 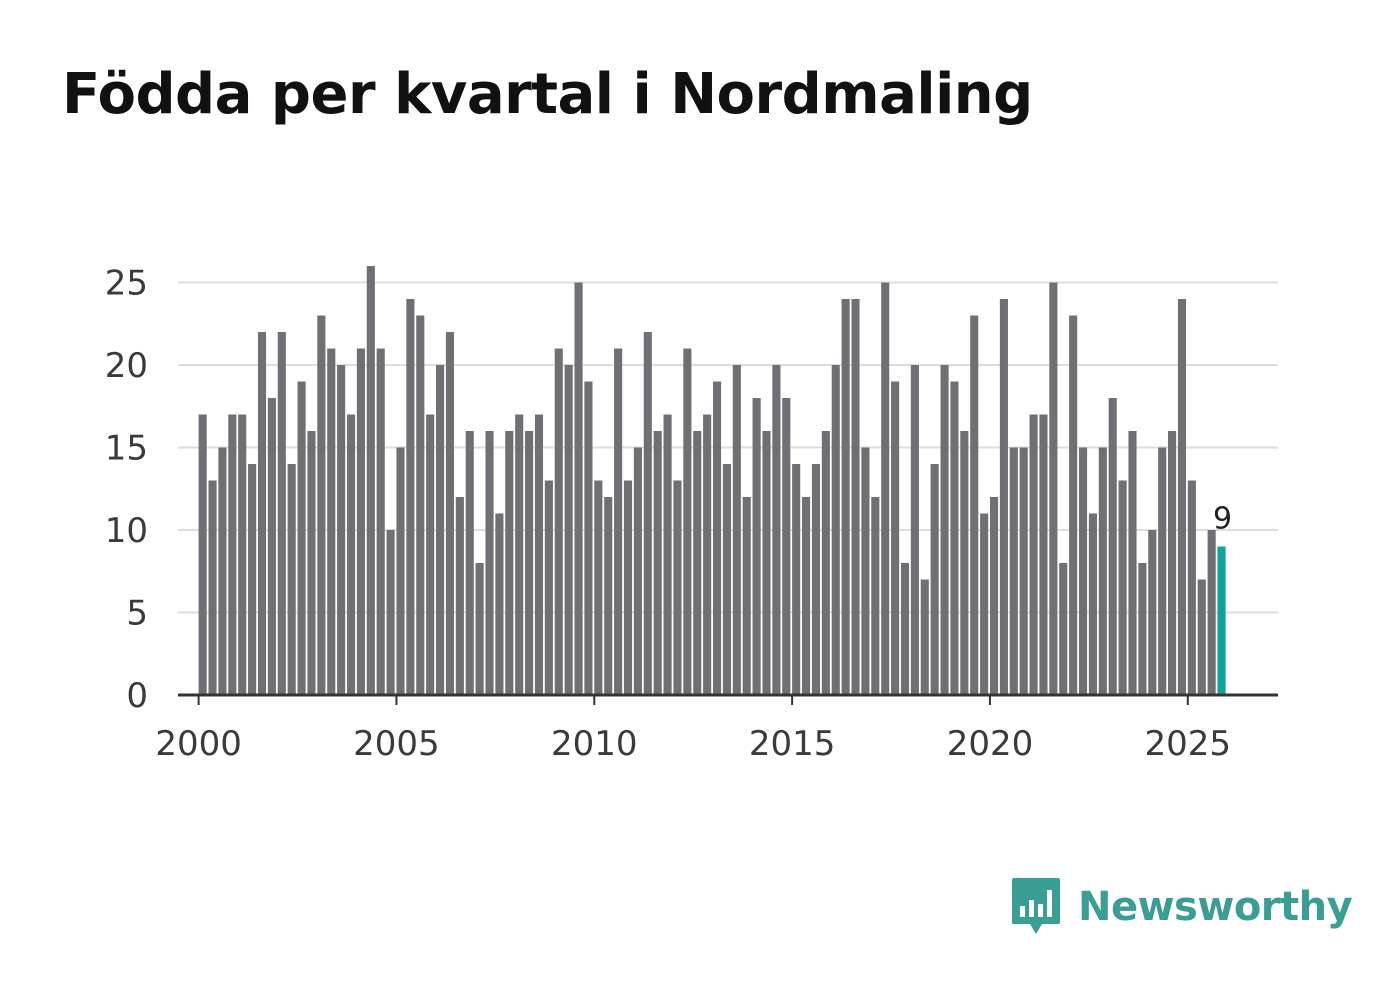 What do you see at coordinates (1221, 620) in the screenshot?
I see `bar-highlighted` at bounding box center [1221, 620].